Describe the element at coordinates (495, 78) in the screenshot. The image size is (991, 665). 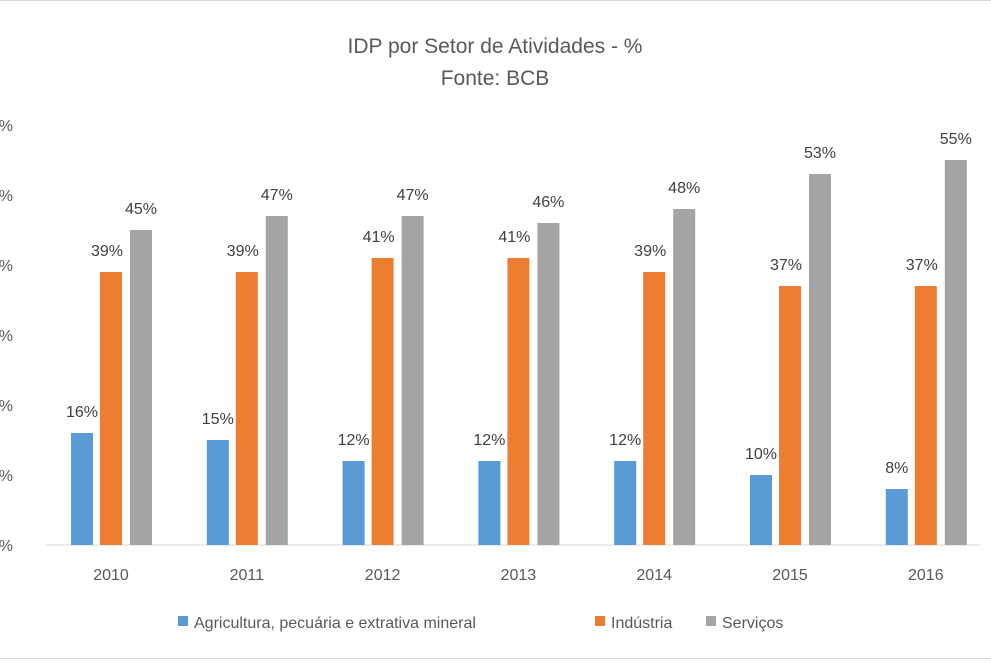
I see `chart-subtitle: Fonte: BCB` at that location.